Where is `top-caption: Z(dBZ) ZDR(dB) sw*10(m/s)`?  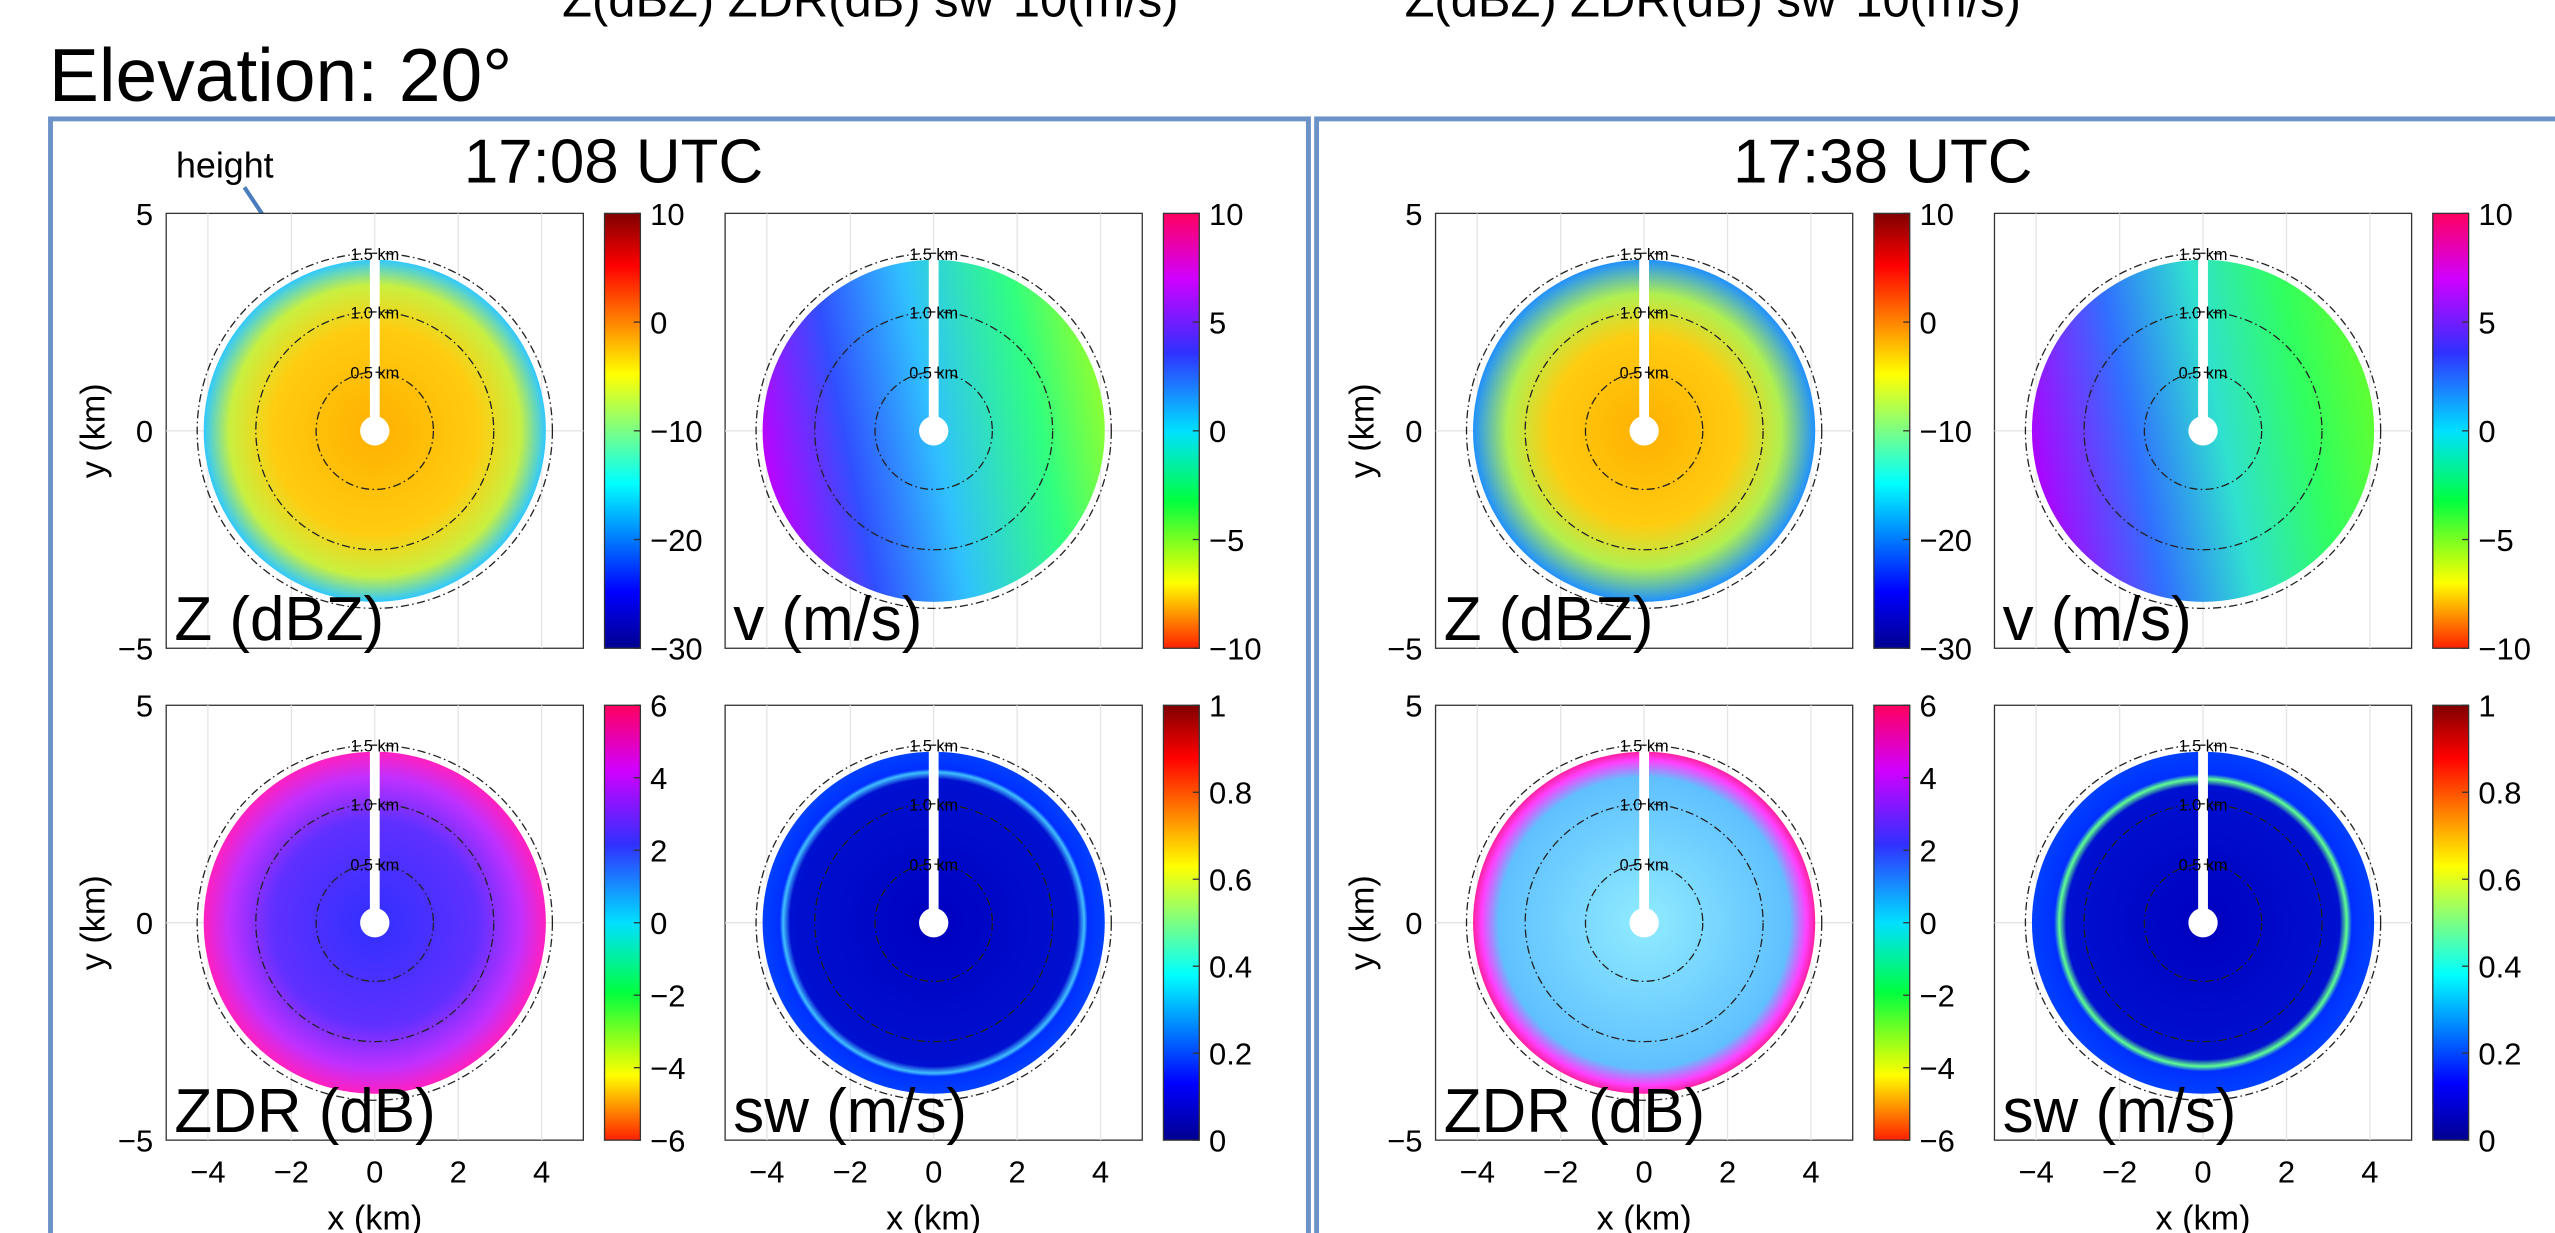
top-caption: Z(dBZ) ZDR(dB) sw*10(m/s) is located at coordinates (1713, 13).